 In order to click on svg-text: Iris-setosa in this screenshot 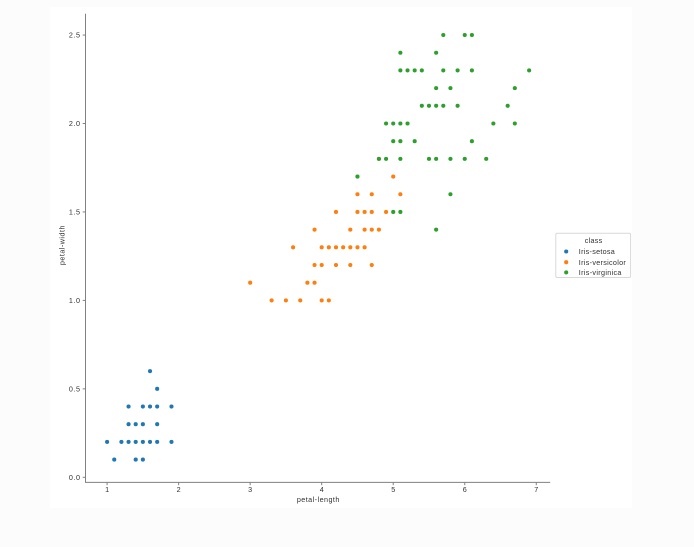, I will do `click(597, 251)`.